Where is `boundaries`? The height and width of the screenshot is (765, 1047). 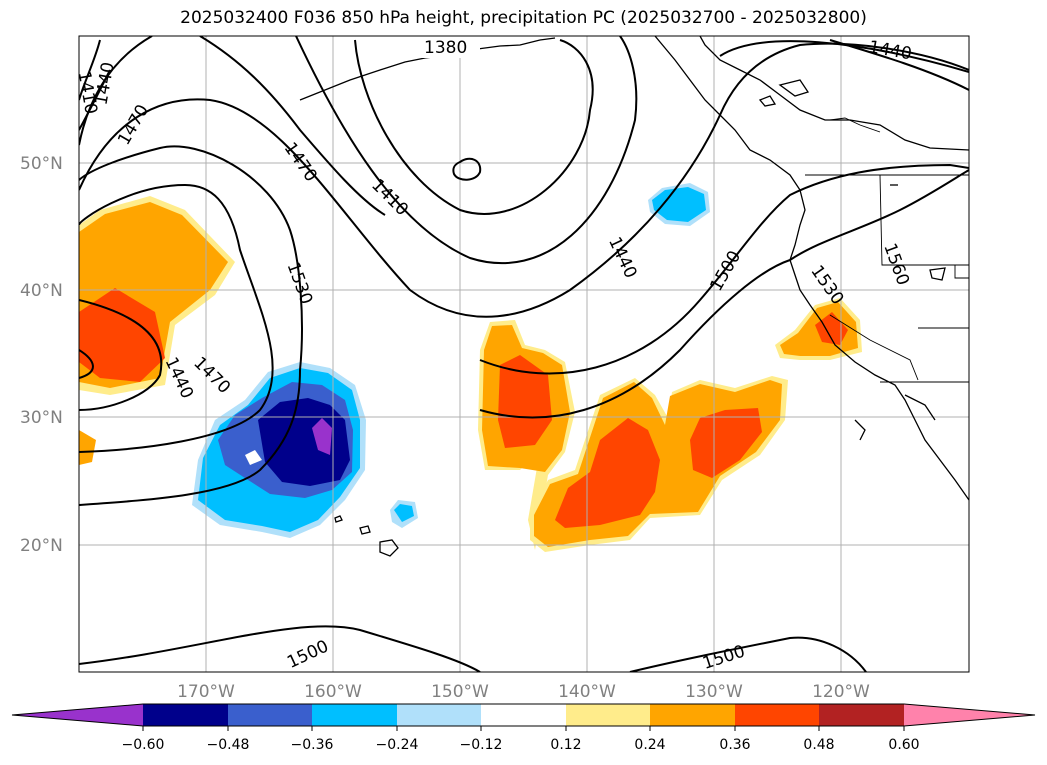
boundaries is located at coordinates (887, 250).